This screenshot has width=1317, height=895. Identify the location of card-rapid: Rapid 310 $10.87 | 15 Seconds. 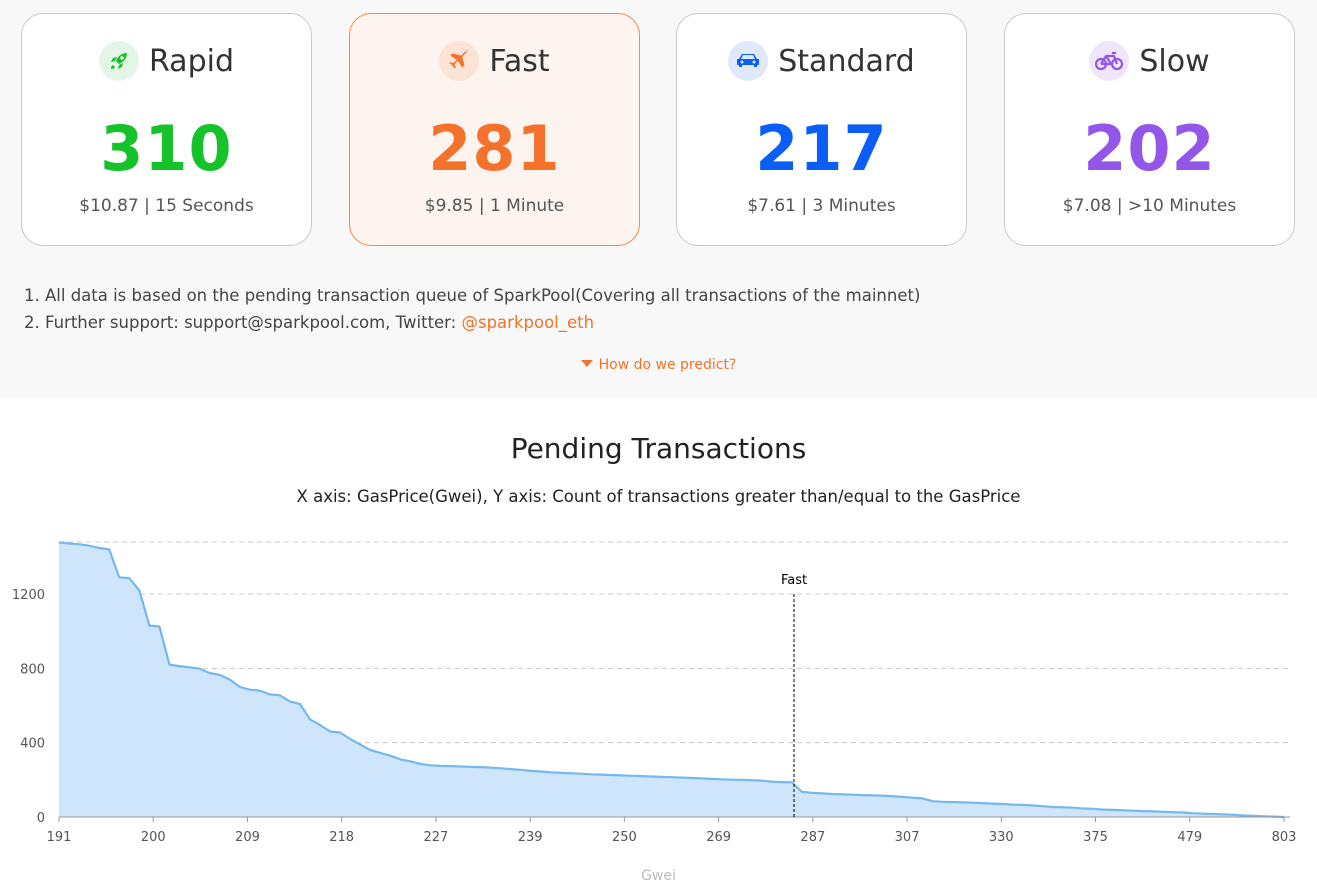
(166, 129).